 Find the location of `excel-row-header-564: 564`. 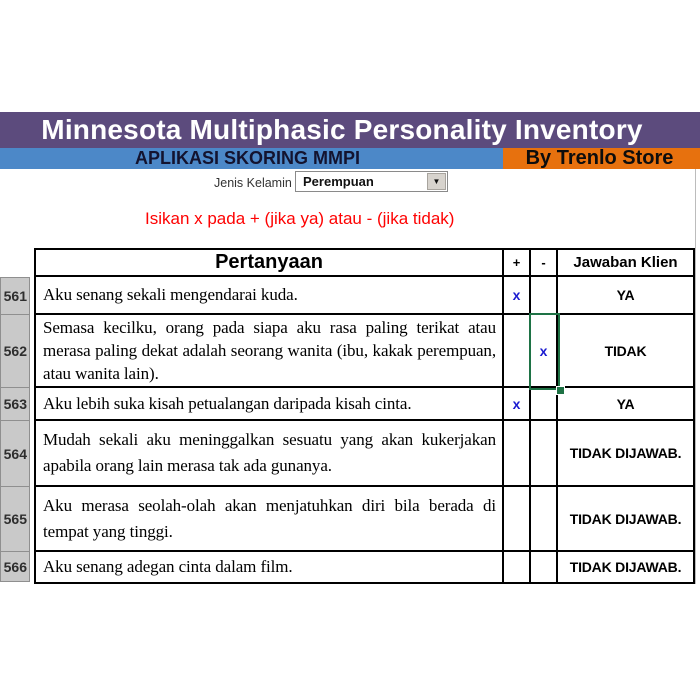

excel-row-header-564: 564 is located at coordinates (15, 454).